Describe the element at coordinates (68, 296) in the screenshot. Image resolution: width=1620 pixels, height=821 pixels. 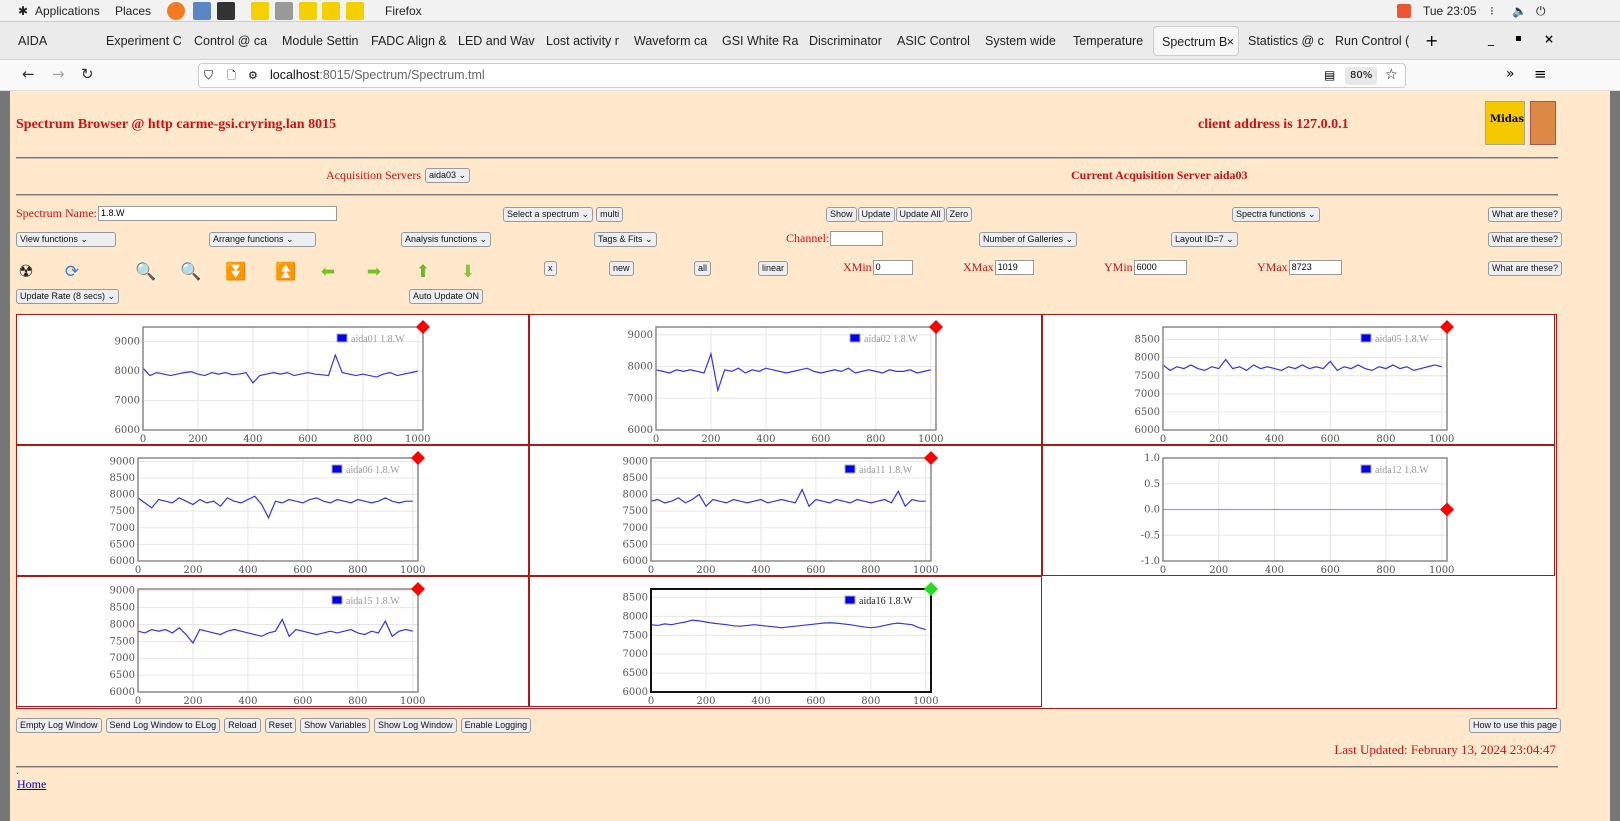
I see `update-rate-dropdown: Update Rate (8 secs)` at that location.